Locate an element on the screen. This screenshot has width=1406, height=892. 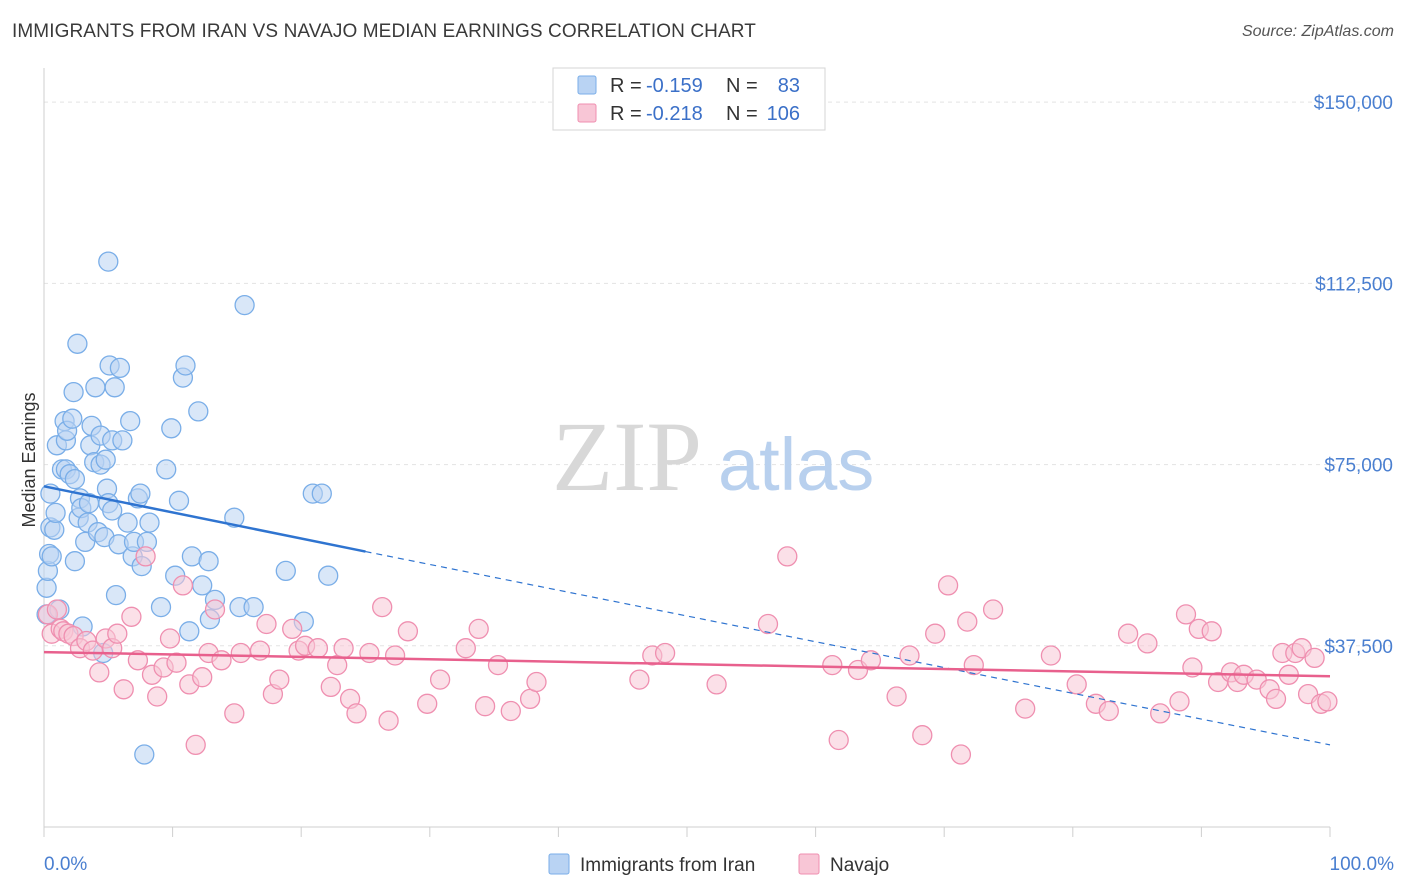
source-label: Source: ZipAtlas.com is located at coordinates (1317, 31).